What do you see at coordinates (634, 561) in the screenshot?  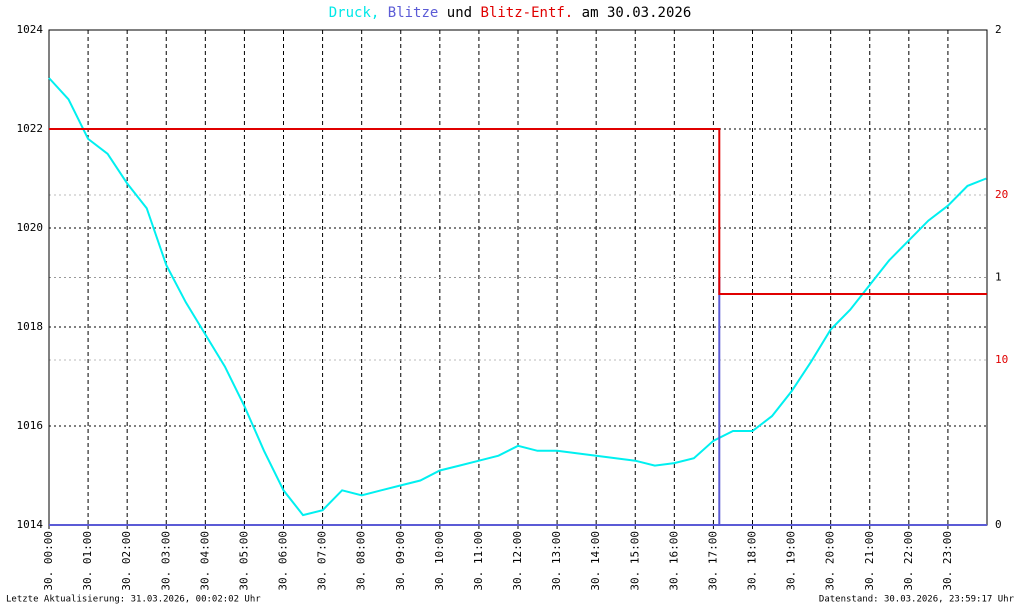 I see `x-tick-label: 30. 15:00` at bounding box center [634, 561].